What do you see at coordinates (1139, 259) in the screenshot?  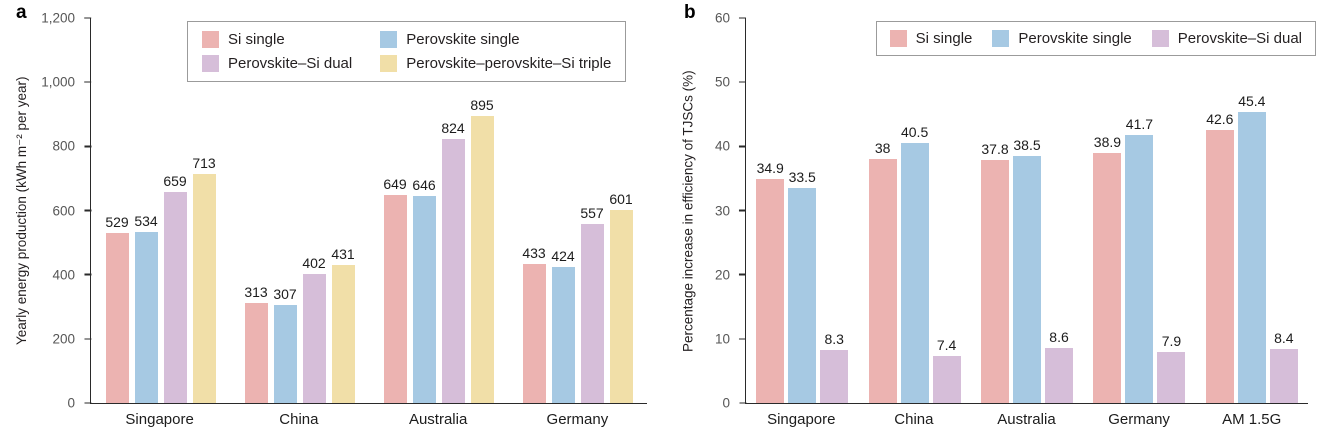 I see `bar: 41.7` at bounding box center [1139, 259].